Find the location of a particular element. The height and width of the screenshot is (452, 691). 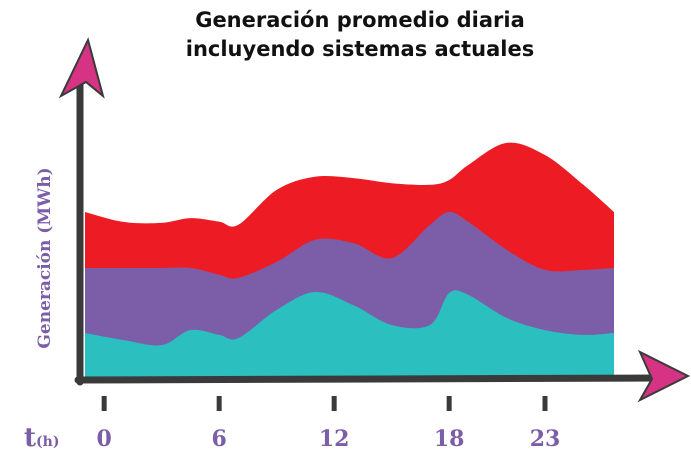

y-axis-arrow is located at coordinates (81, 68).